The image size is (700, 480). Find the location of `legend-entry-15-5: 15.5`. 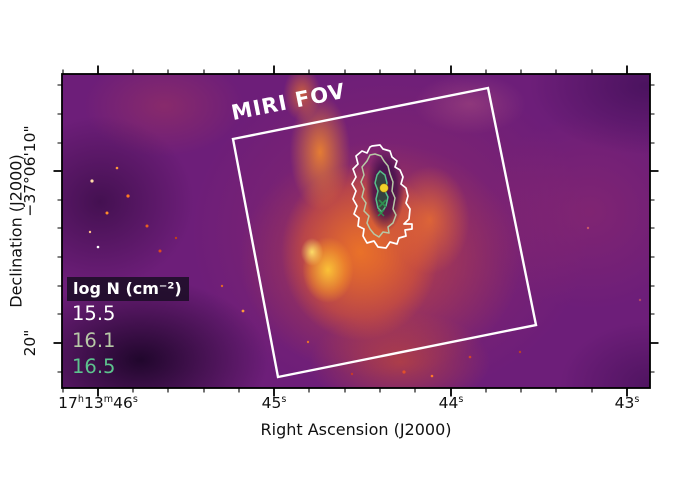

legend-entry-15-5: 15.5 is located at coordinates (94, 313).